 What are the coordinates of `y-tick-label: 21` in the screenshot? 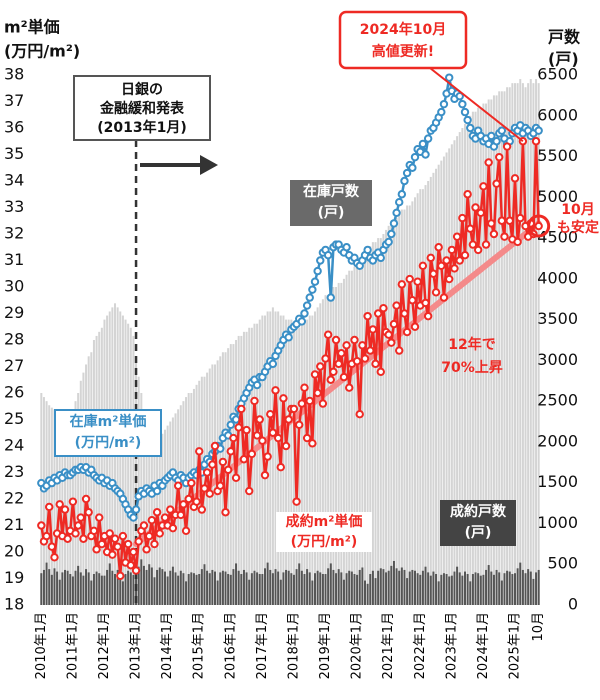 It's located at (14, 524).